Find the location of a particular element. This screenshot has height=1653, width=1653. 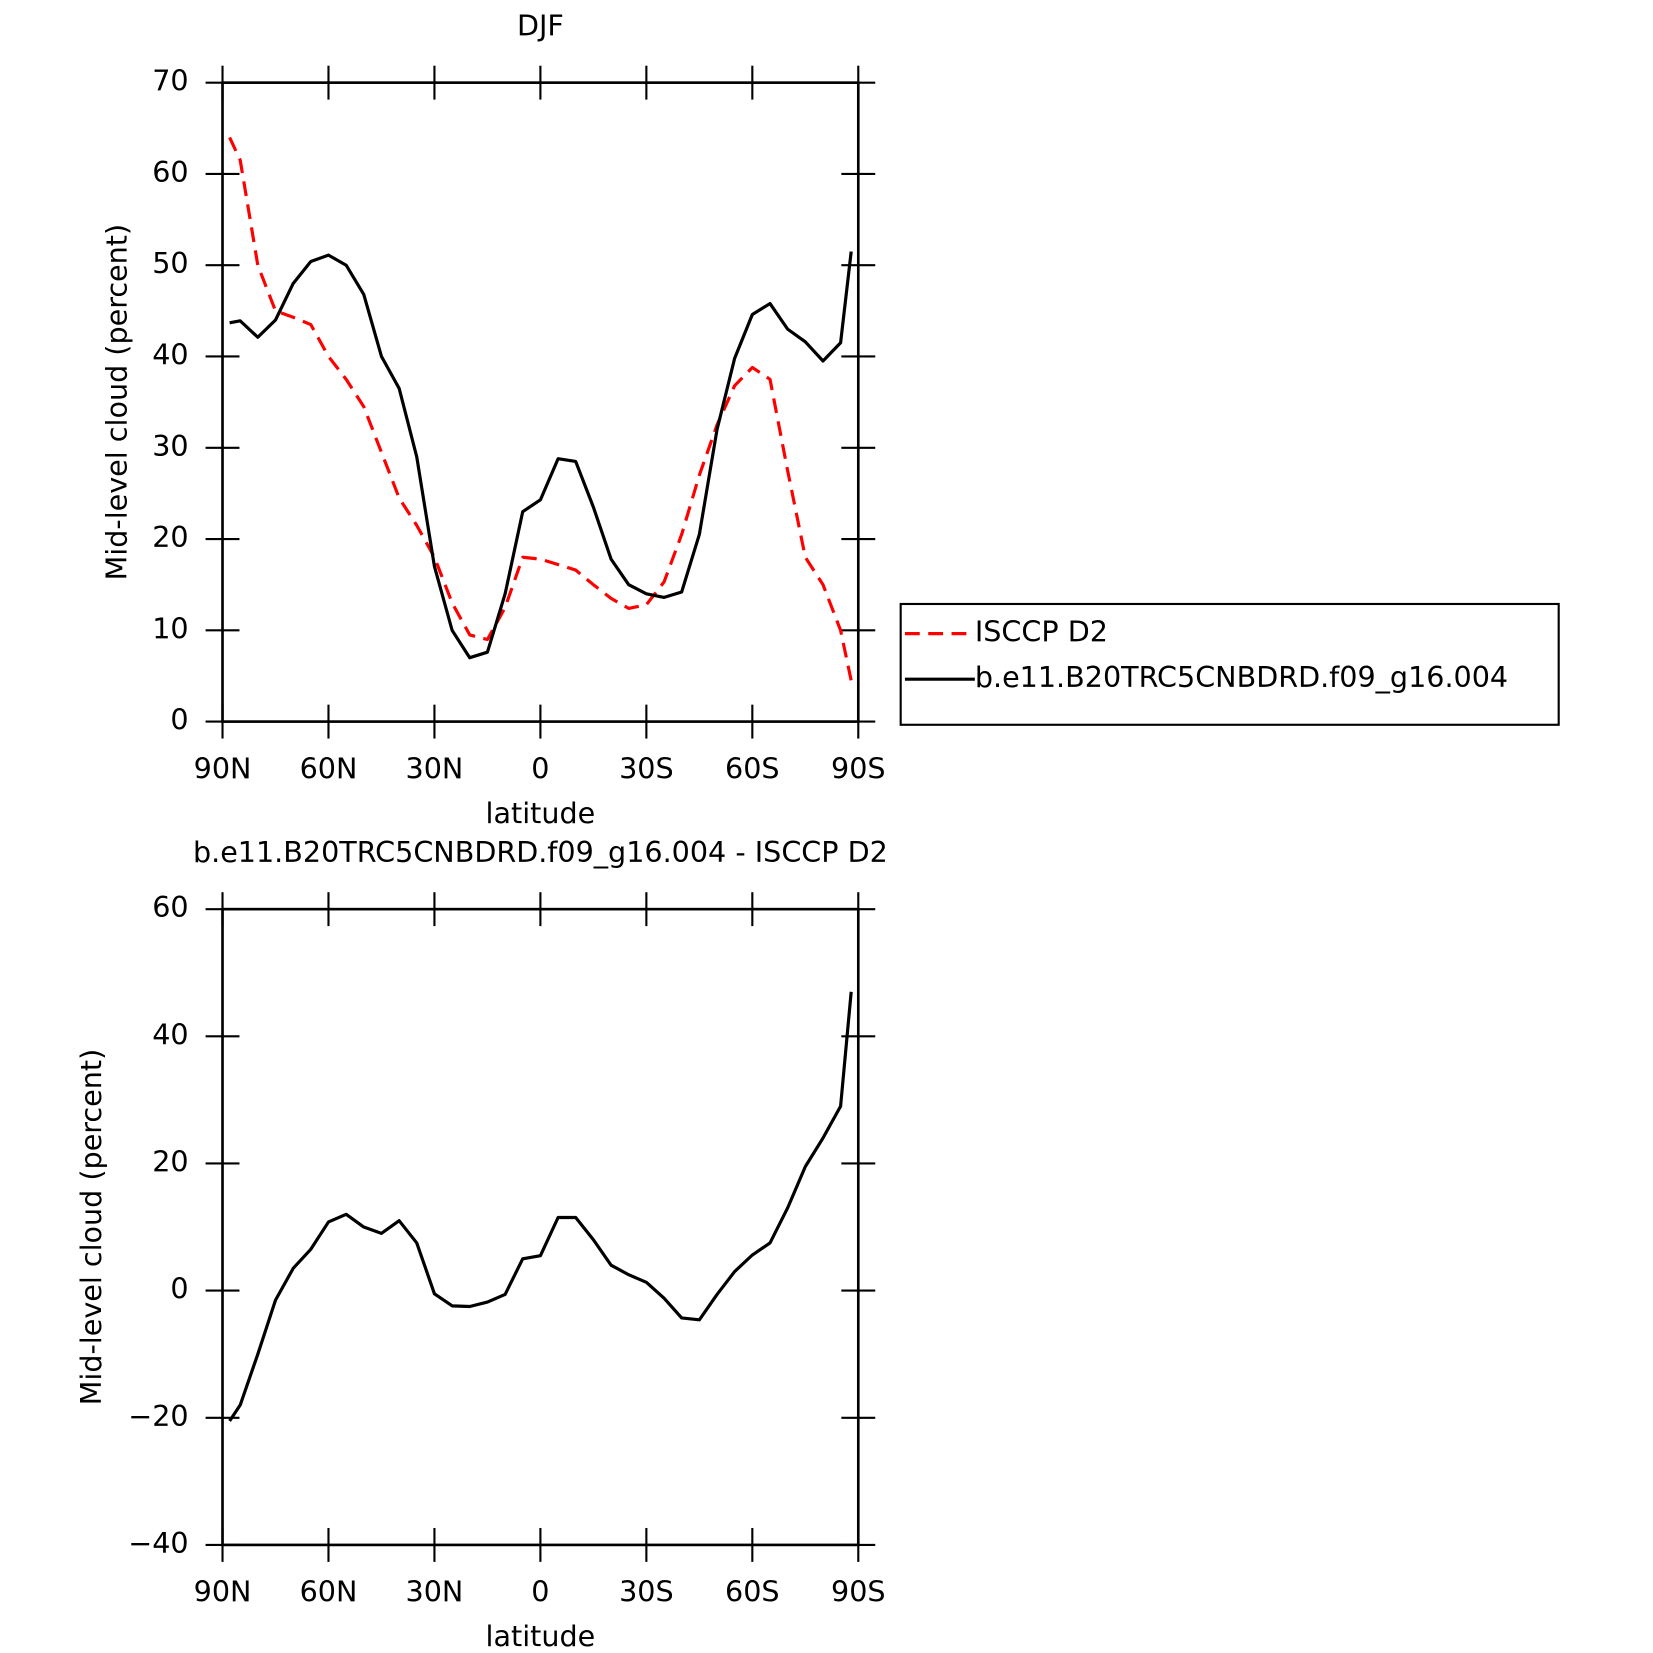

chart-title: DJF is located at coordinates (540, 26).